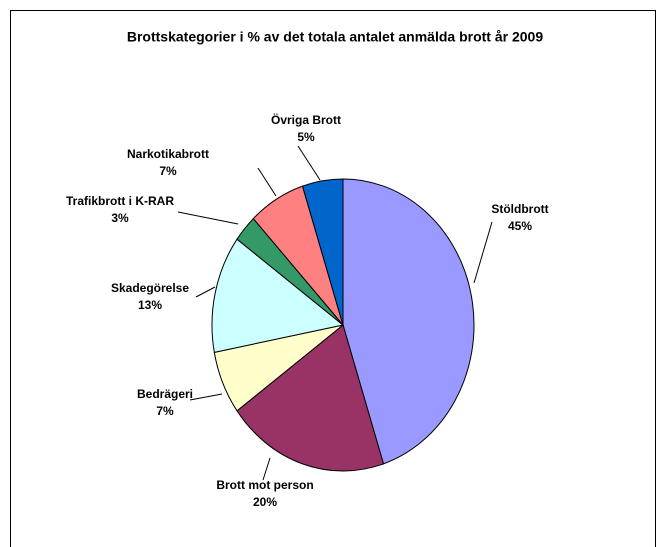  Describe the element at coordinates (165, 394) in the screenshot. I see `slice-label: Bedrägeri` at that location.